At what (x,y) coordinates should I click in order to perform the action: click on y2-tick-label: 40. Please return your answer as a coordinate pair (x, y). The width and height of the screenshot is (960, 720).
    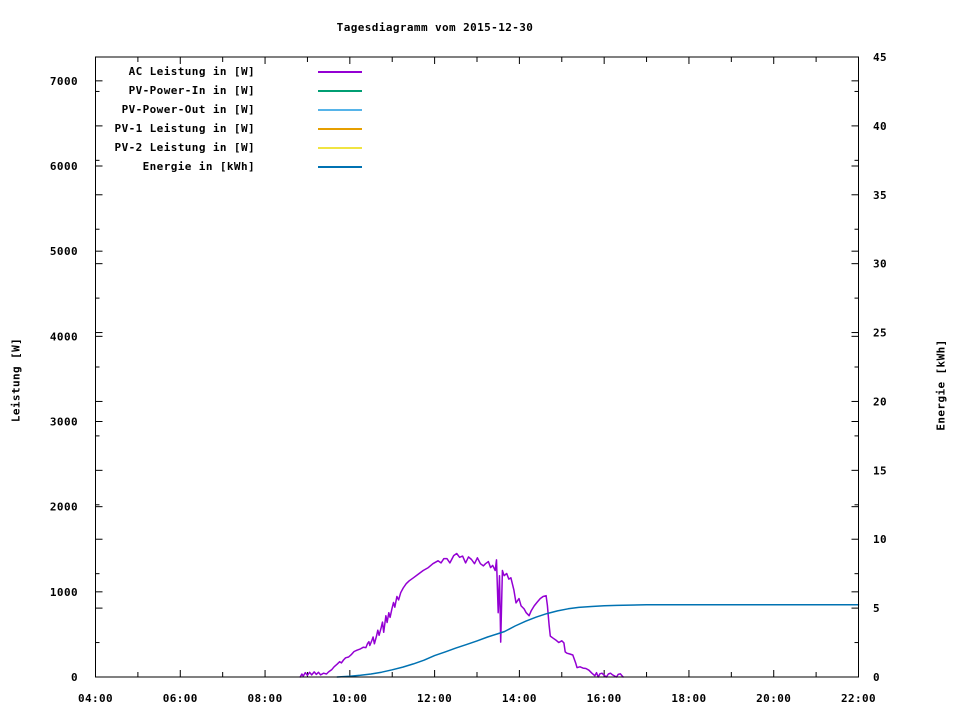
    Looking at the image, I should click on (880, 126).